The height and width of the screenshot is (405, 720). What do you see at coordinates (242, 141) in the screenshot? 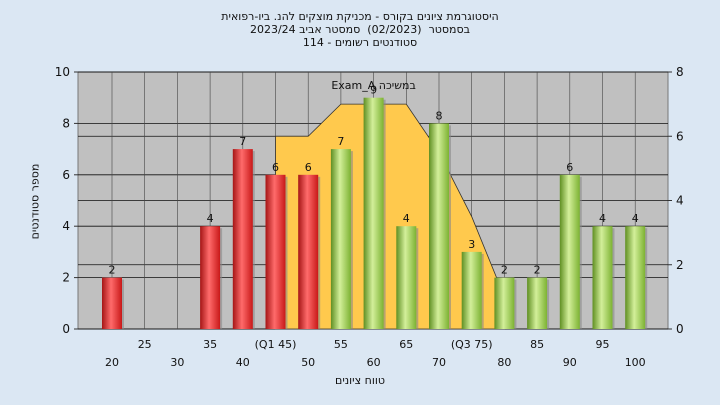
I see `bar-label-40: 7` at bounding box center [242, 141].